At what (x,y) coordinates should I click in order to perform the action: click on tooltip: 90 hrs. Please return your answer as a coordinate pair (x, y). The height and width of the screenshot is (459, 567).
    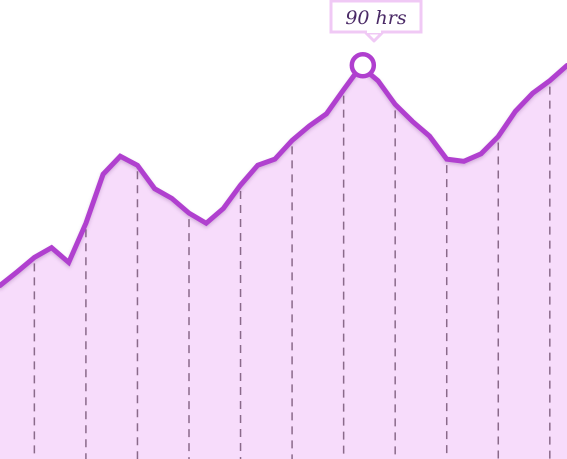
    Looking at the image, I should click on (376, 21).